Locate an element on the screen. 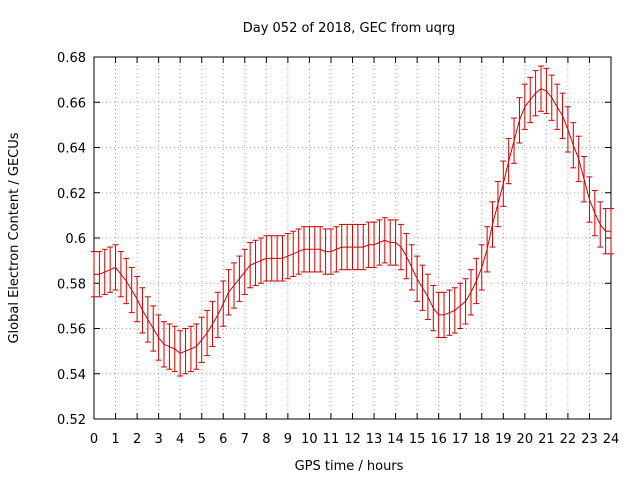 The image size is (640, 480). x-tick-label: 3 is located at coordinates (158, 439).